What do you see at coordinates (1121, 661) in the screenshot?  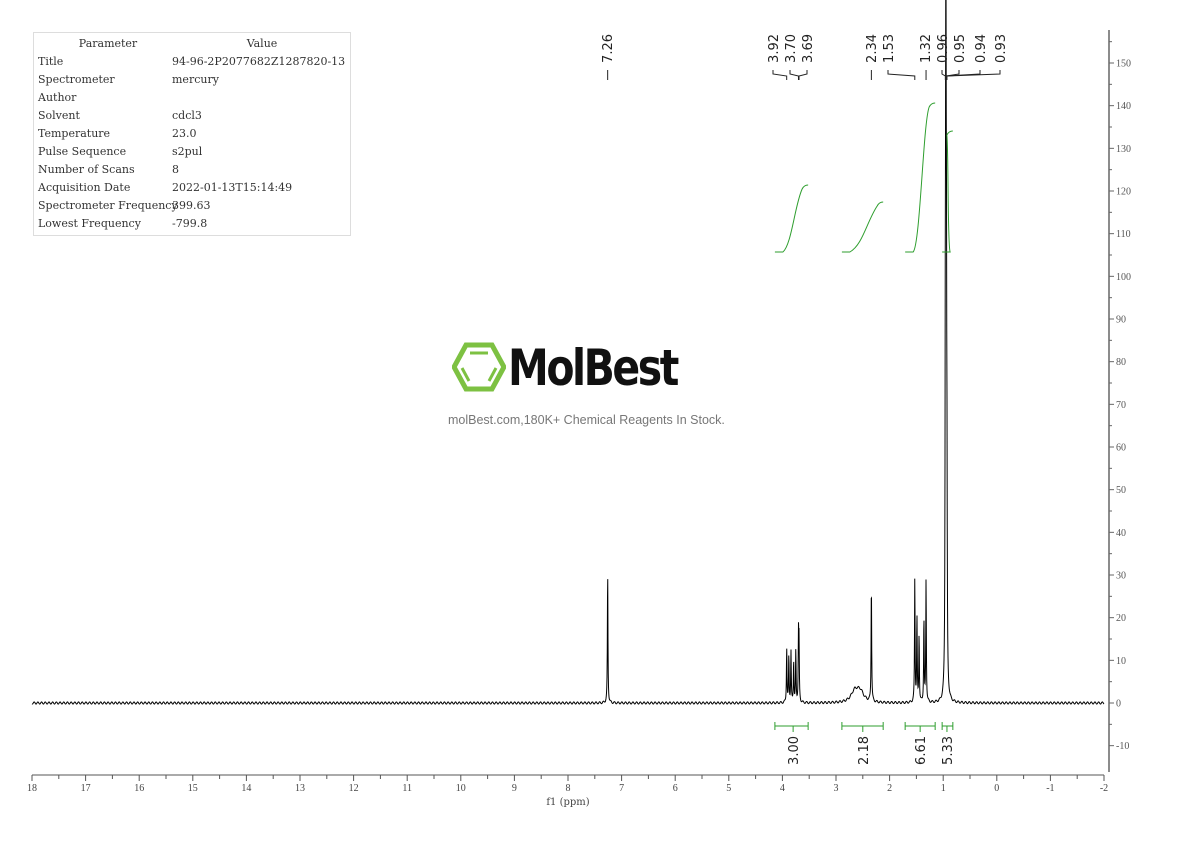 I see `y-tick-label: 10` at bounding box center [1121, 661].